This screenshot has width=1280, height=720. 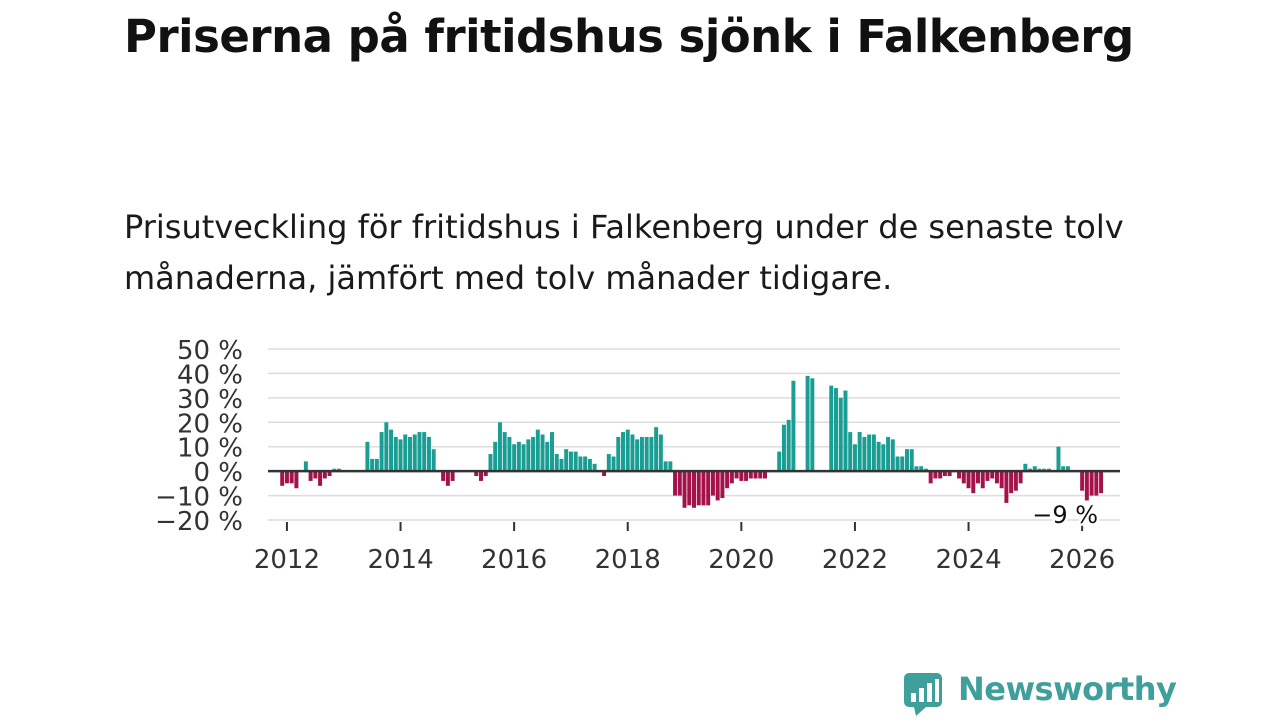 What do you see at coordinates (855, 560) in the screenshot?
I see `x-tick-label: 2022` at bounding box center [855, 560].